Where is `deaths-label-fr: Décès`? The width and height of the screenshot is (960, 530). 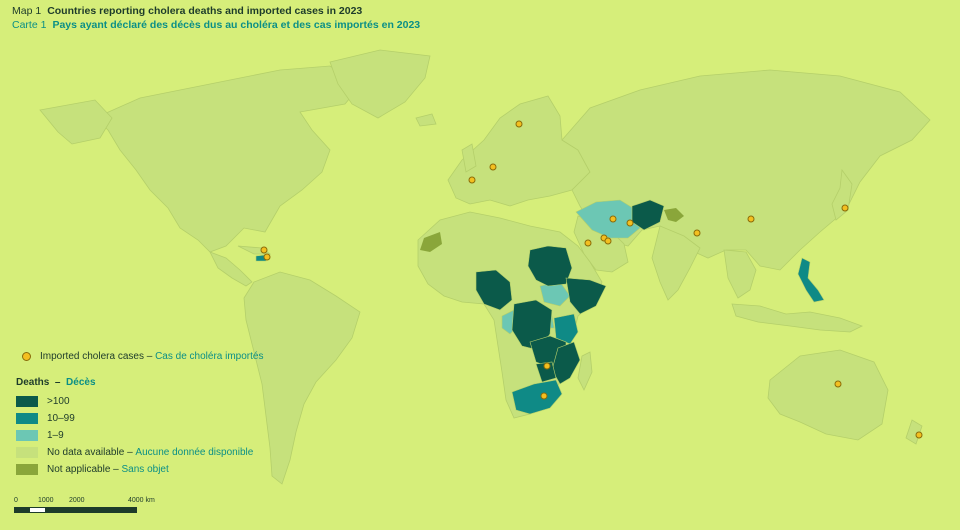 deaths-label-fr: Décès is located at coordinates (81, 382).